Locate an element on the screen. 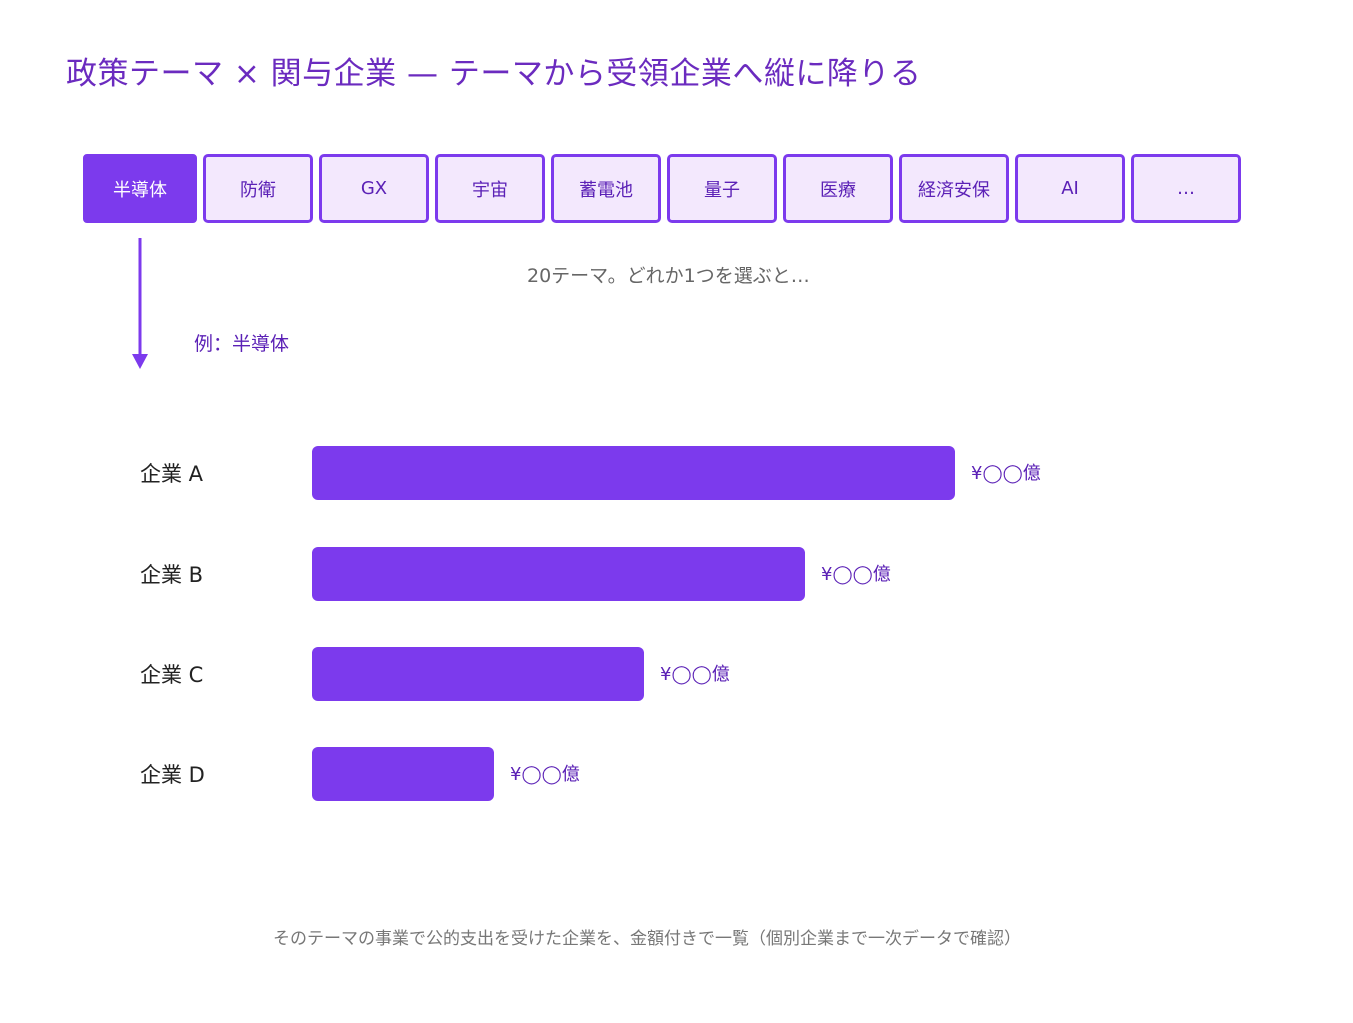 Image resolution: width=1353 pixels, height=1023 pixels. page-title: 政策テーマ × 関与企業 — テーマから受領企業へ縦に降りる is located at coordinates (494, 74).